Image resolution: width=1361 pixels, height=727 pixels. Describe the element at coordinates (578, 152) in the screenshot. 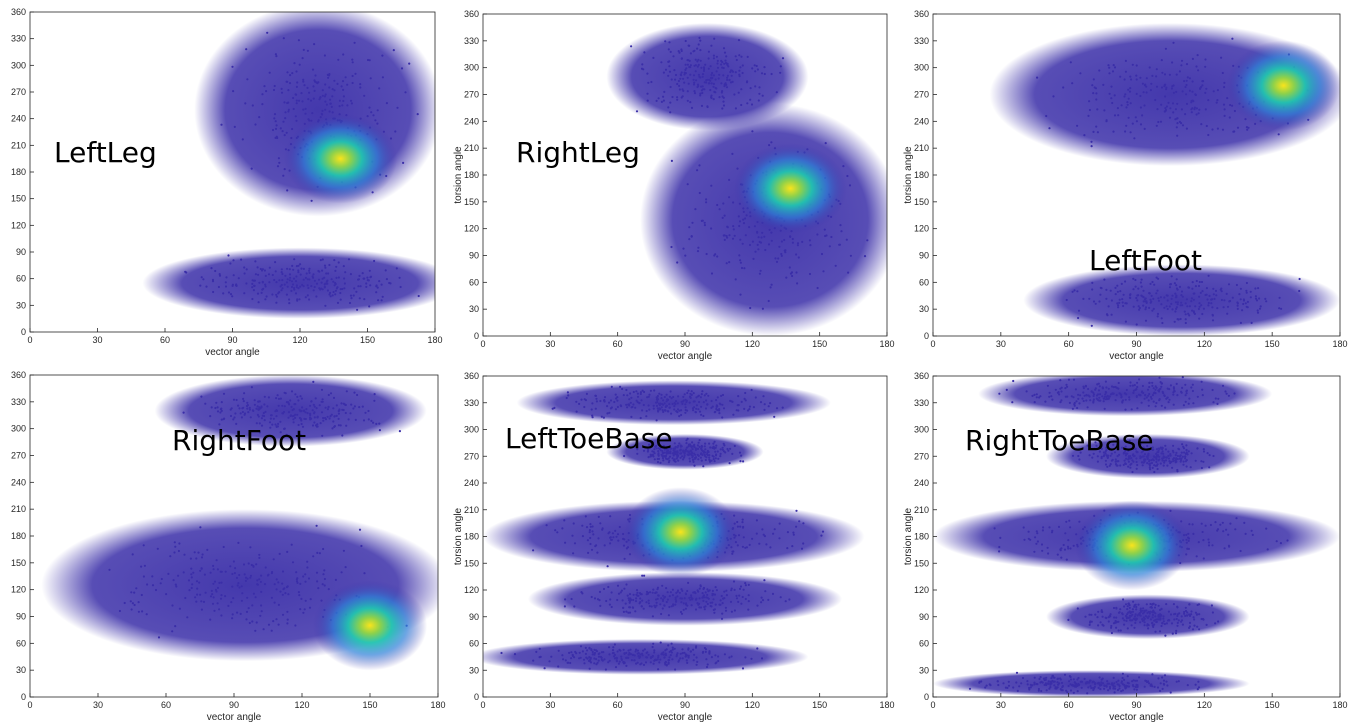

I see `panel-title: RightLeg` at that location.